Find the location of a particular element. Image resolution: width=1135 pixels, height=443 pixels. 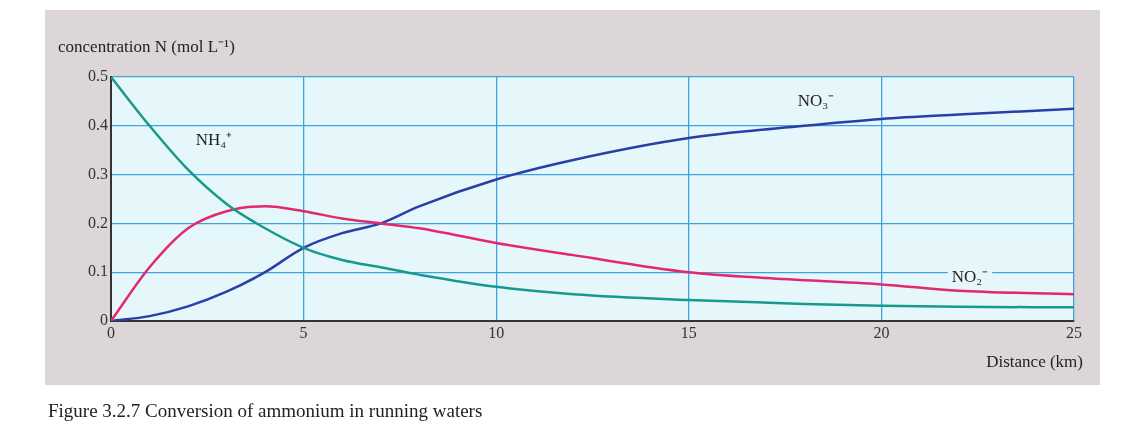

text: Figure 3.2.7 Conversion of ammonium in running waters is located at coordinates (265, 411).